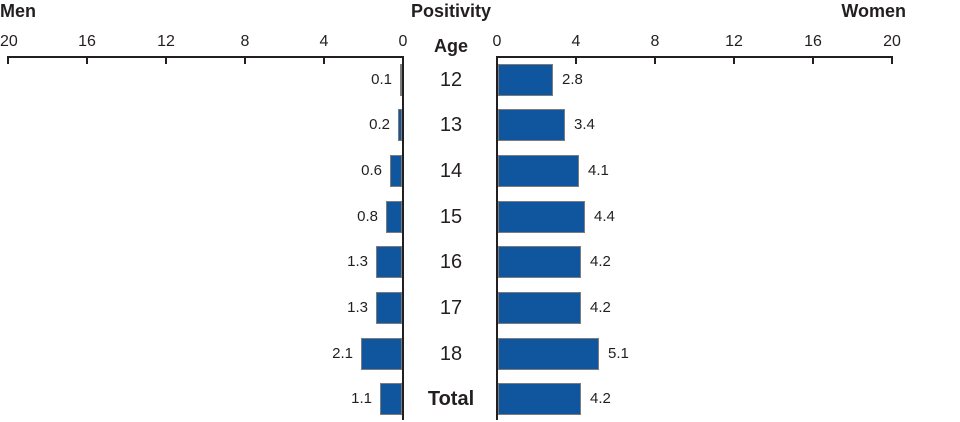 Image resolution: width=960 pixels, height=422 pixels. I want to click on men-value-label: 0.8, so click(367, 216).